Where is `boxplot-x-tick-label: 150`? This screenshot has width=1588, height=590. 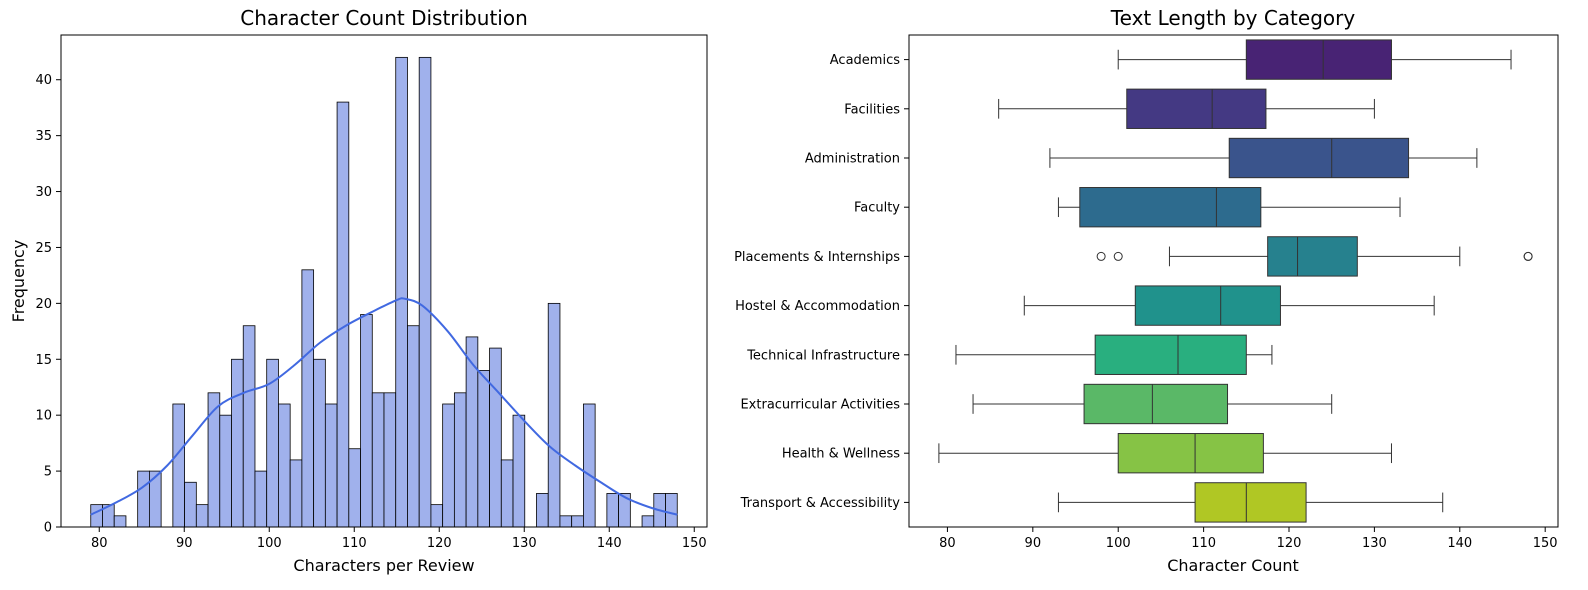
boxplot-x-tick-label: 150 is located at coordinates (1545, 543).